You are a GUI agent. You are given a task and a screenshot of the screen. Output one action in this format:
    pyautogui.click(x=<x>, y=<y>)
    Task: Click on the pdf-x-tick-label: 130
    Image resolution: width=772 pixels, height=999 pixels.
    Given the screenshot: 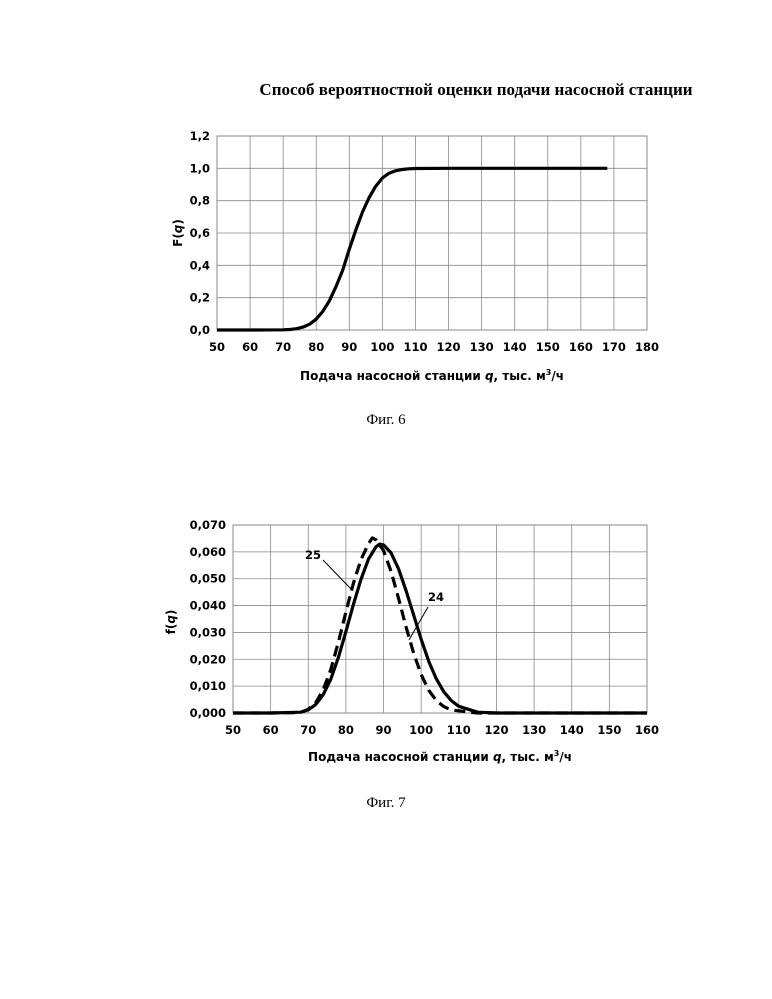 What is the action you would take?
    pyautogui.click(x=534, y=730)
    